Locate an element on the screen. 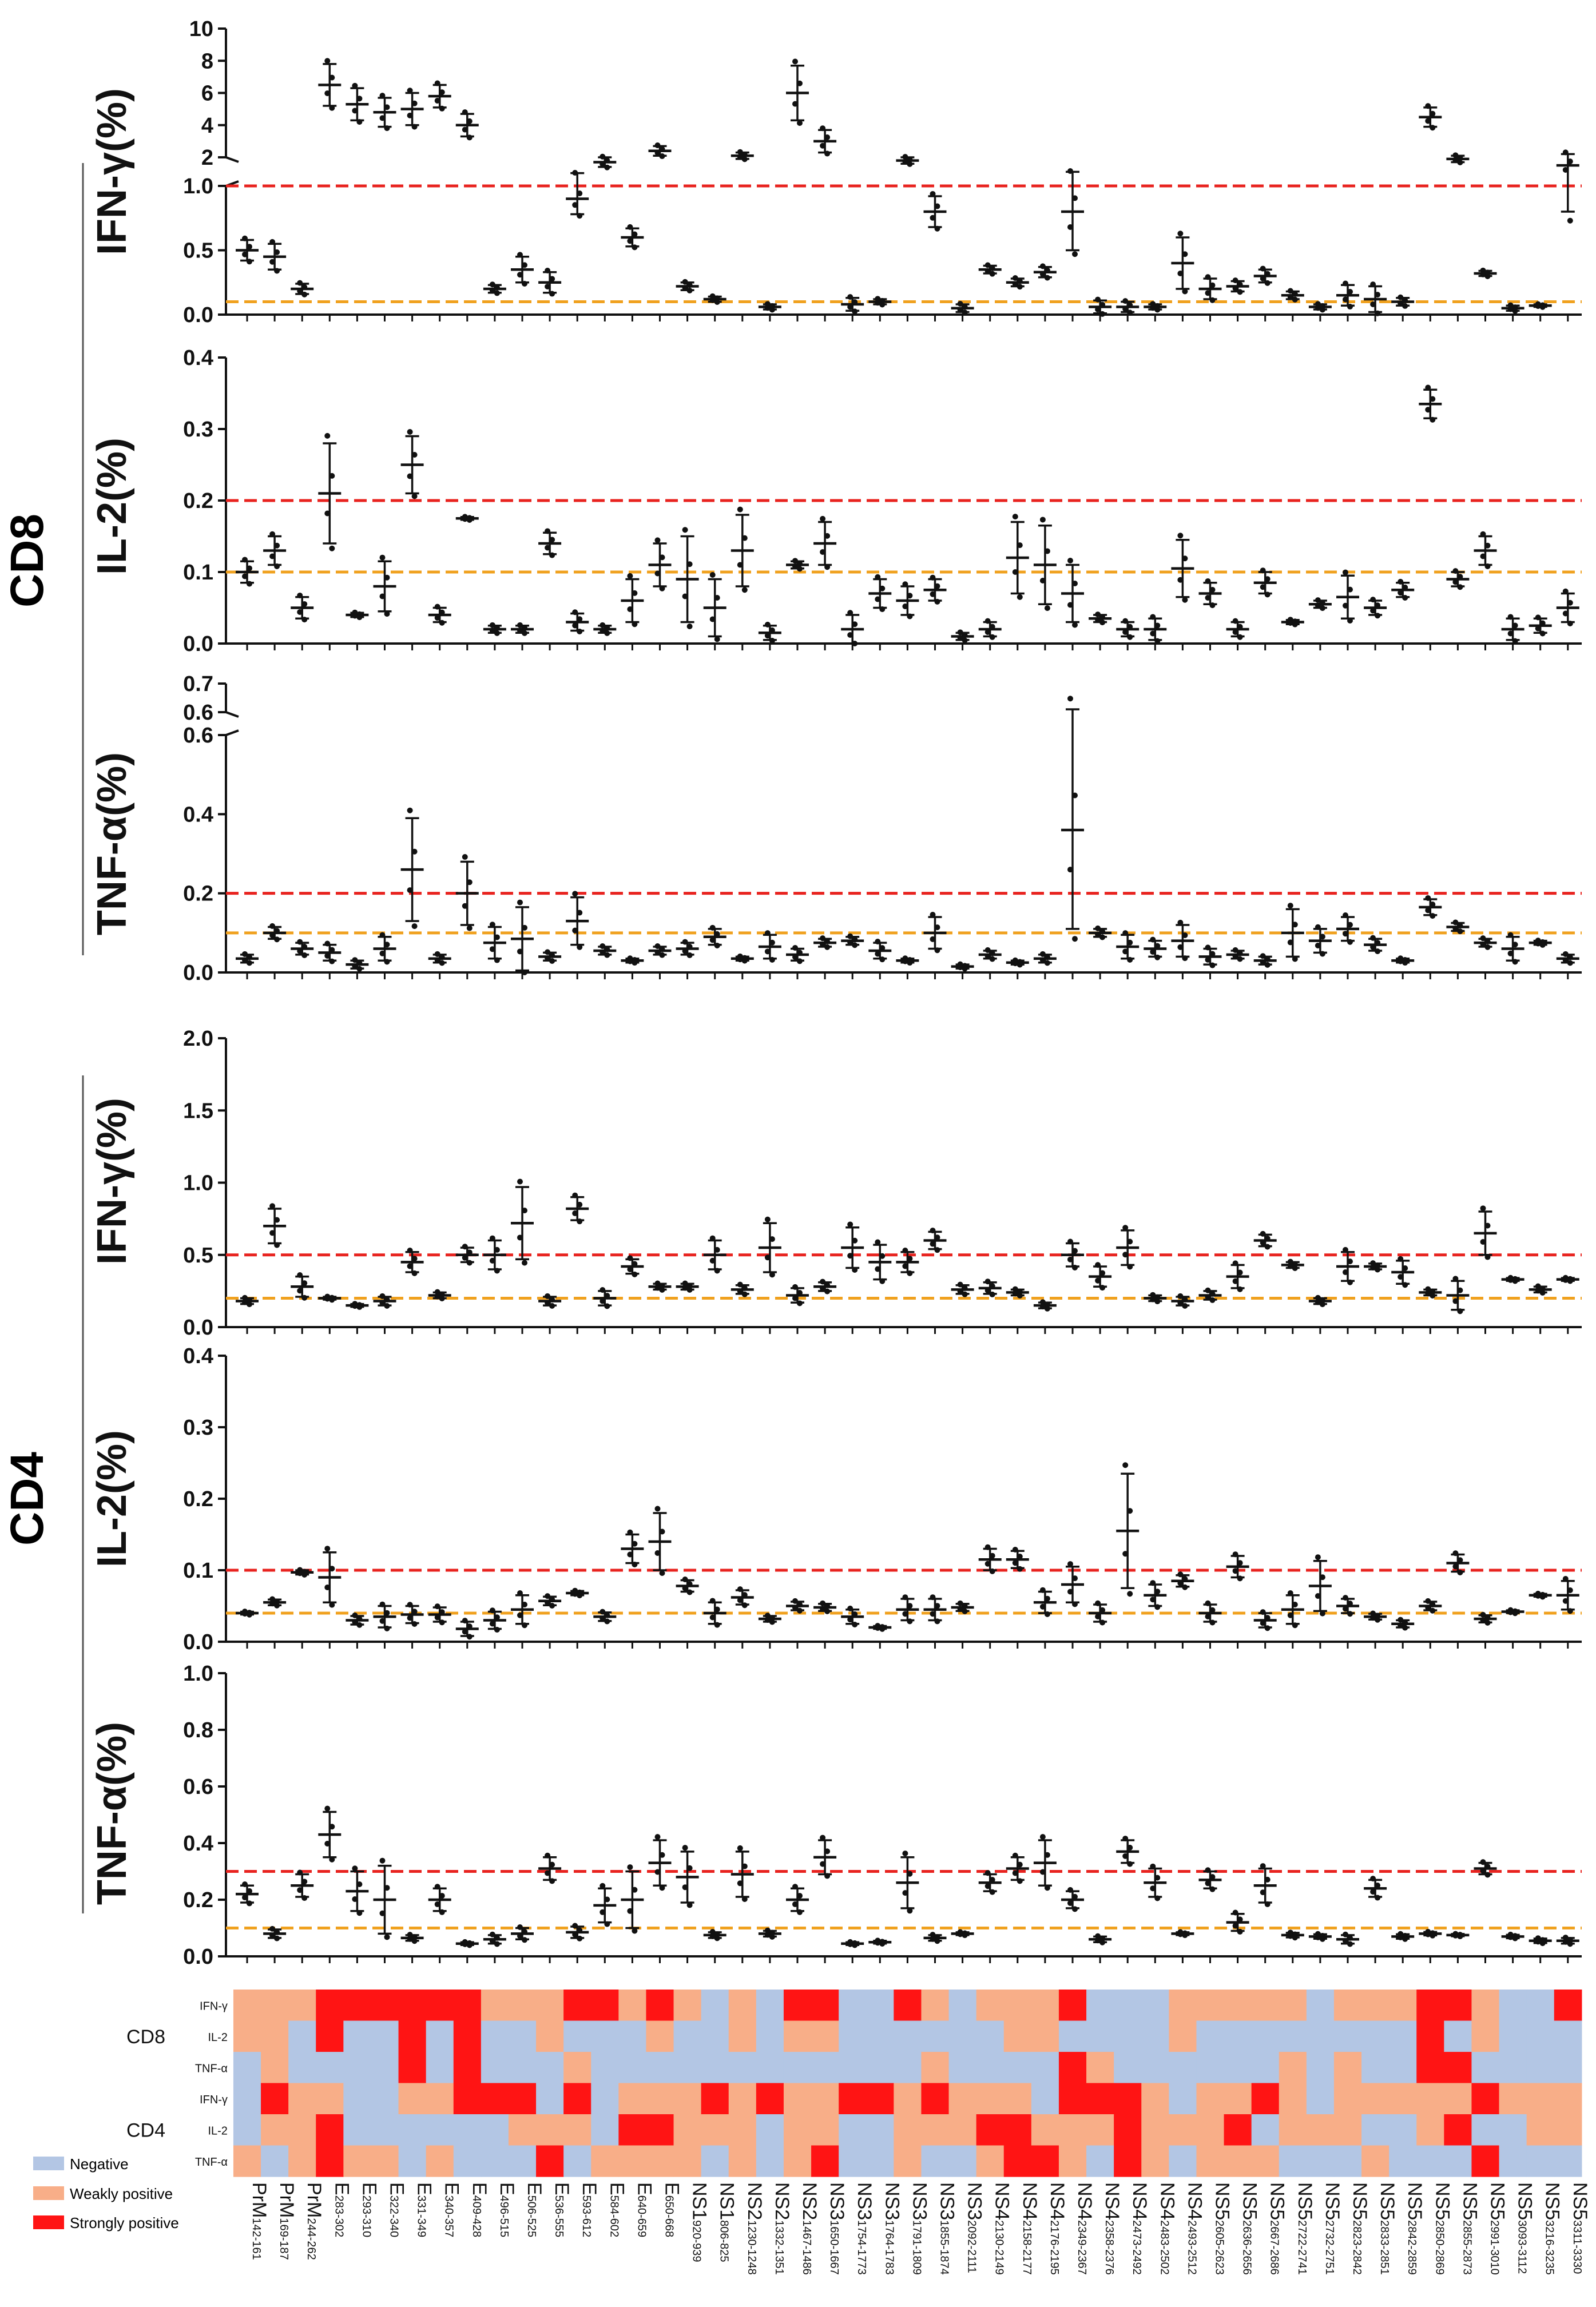 This screenshot has height=2307, width=1596. legend-negative-swatch is located at coordinates (48, 2163).